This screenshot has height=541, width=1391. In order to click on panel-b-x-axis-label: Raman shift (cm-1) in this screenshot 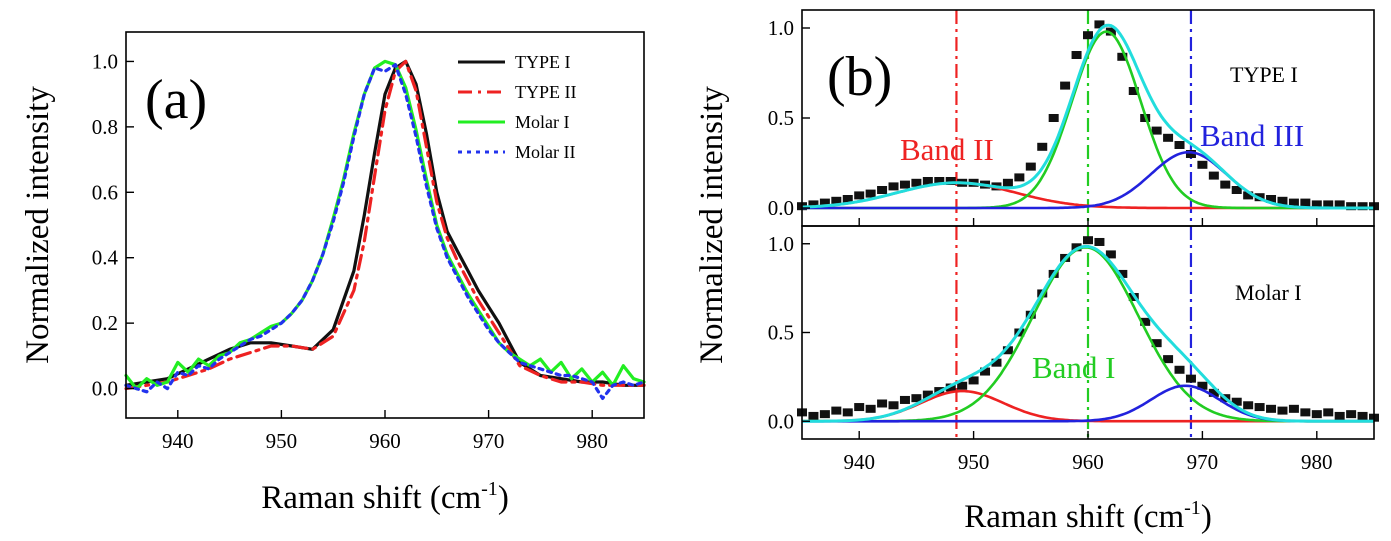, I will do `click(1088, 516)`.